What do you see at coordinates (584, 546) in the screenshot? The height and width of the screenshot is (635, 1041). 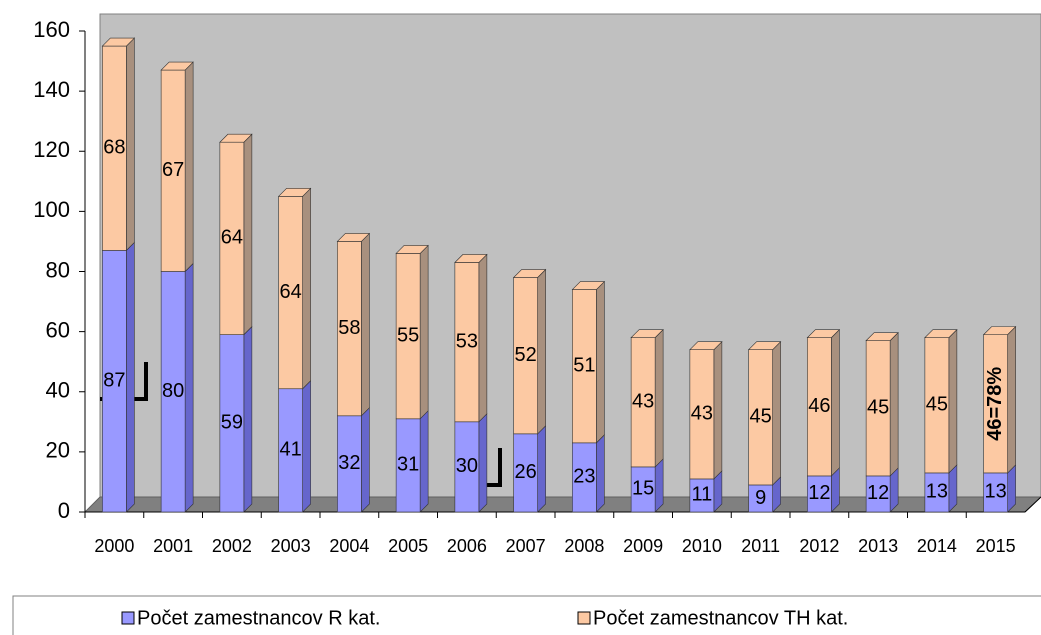 I see `x-tick-label: 2008` at bounding box center [584, 546].